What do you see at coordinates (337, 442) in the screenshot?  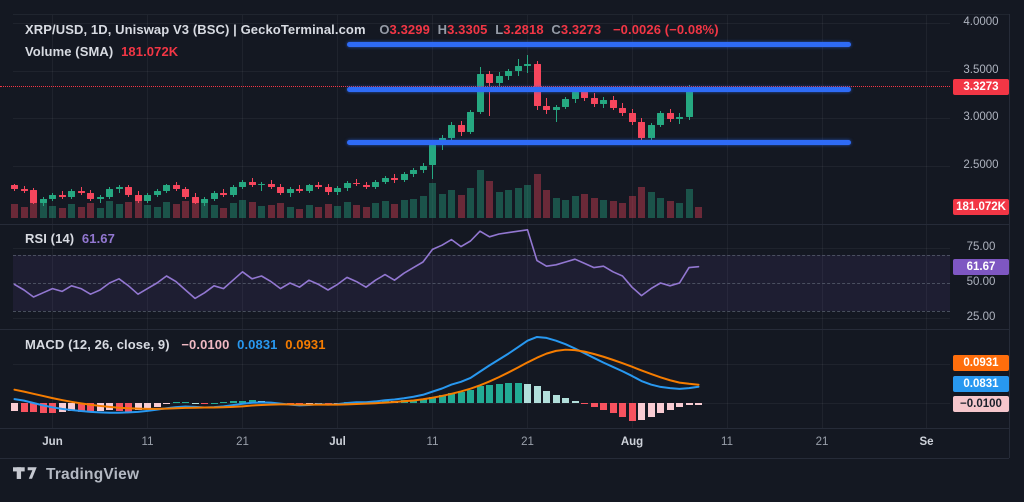 I see `time-axis-tick: Jul` at bounding box center [337, 442].